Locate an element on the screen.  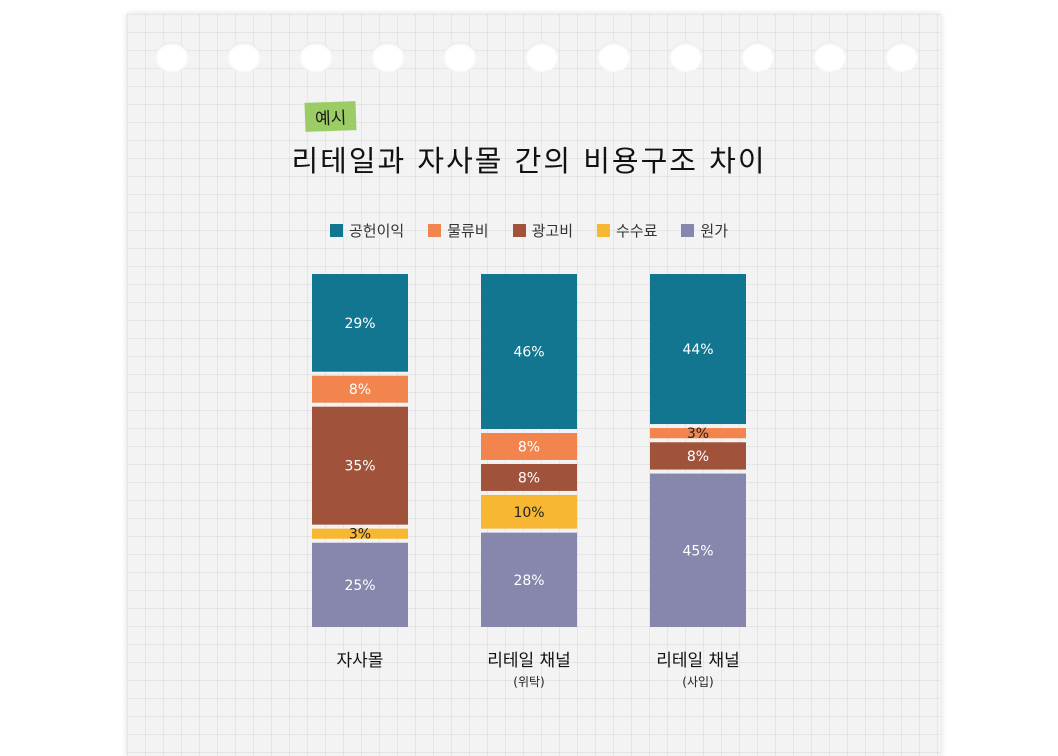
category-label: 자사몰 is located at coordinates (360, 661).